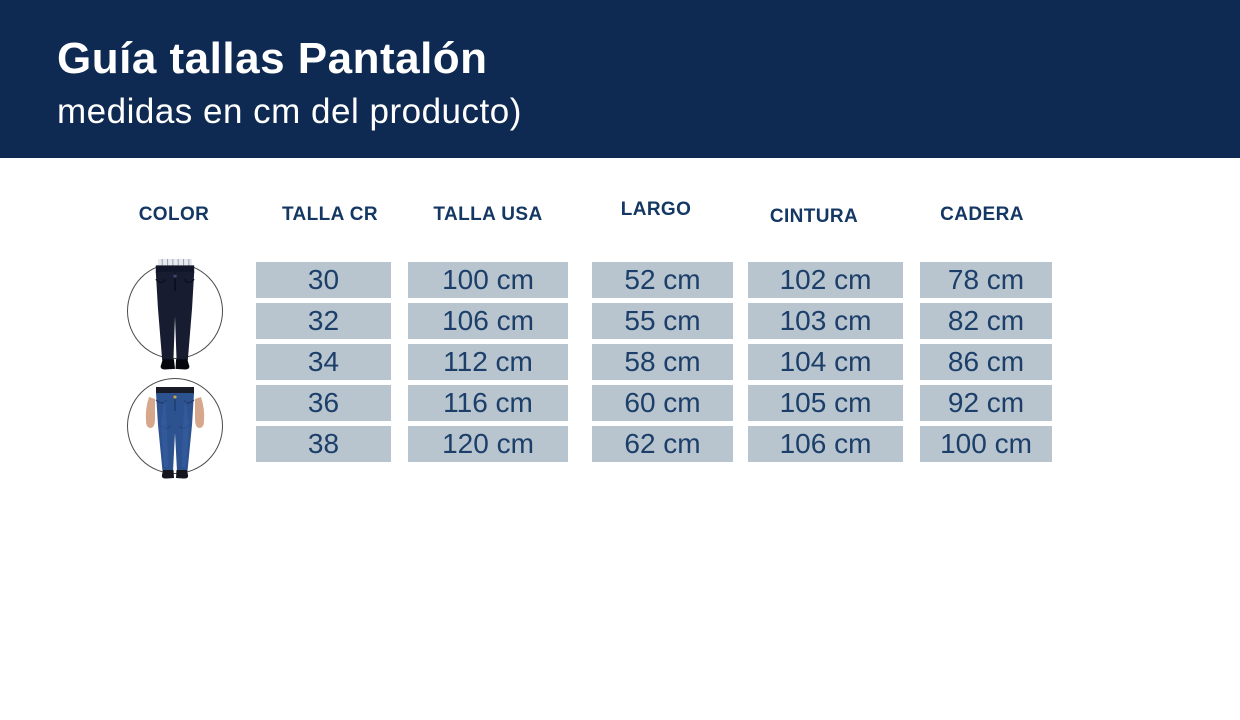 The width and height of the screenshot is (1240, 720). Describe the element at coordinates (986, 403) in the screenshot. I see `size-cell-cadera-row4: 92 cm` at that location.